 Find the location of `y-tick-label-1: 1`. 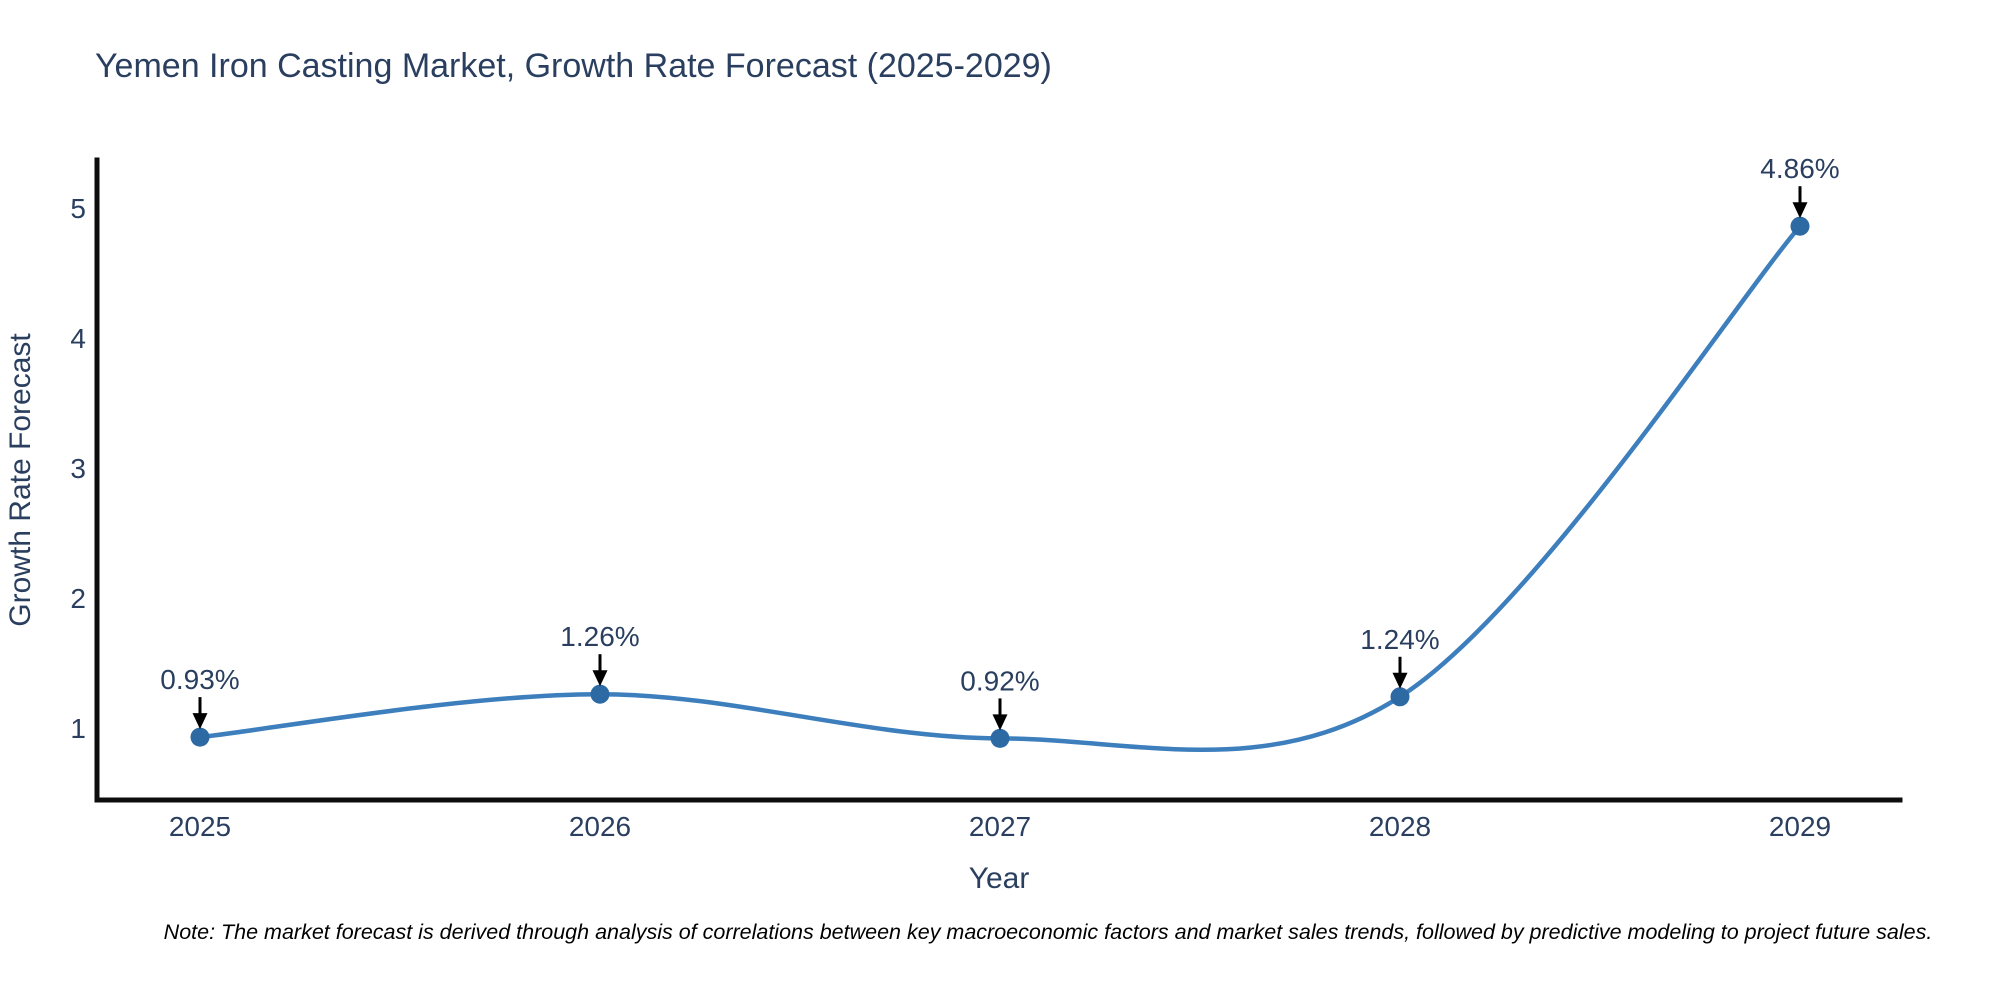

y-tick-label-1: 1 is located at coordinates (78, 728).